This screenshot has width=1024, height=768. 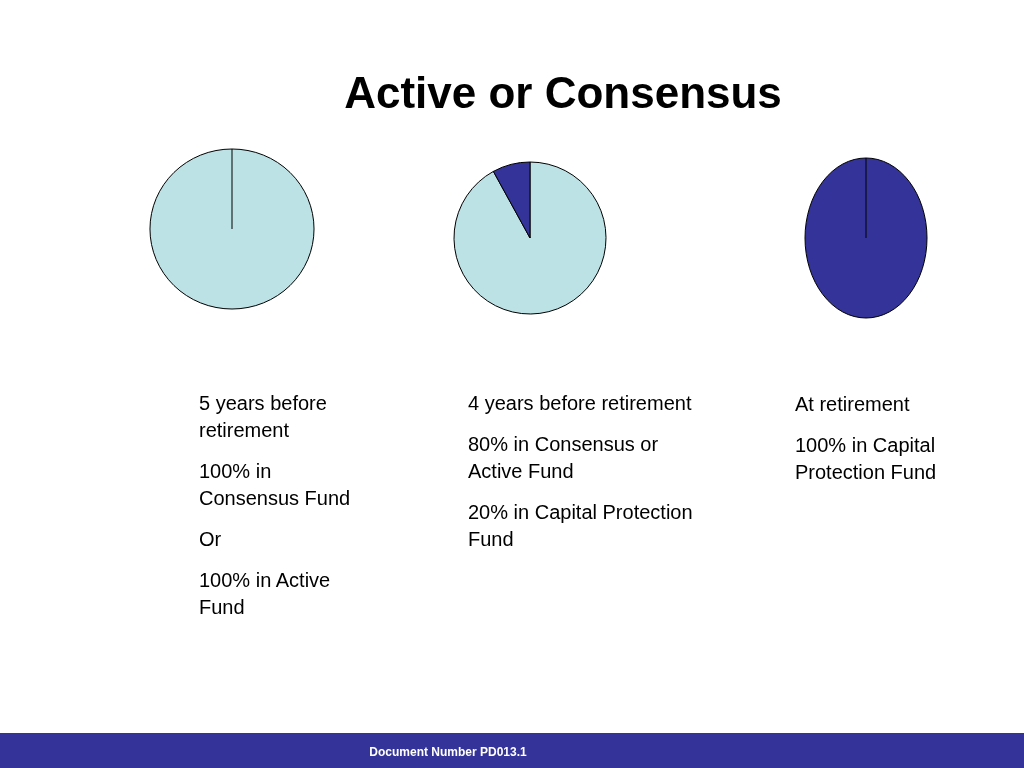 What do you see at coordinates (210, 539) in the screenshot?
I see `text: Or` at bounding box center [210, 539].